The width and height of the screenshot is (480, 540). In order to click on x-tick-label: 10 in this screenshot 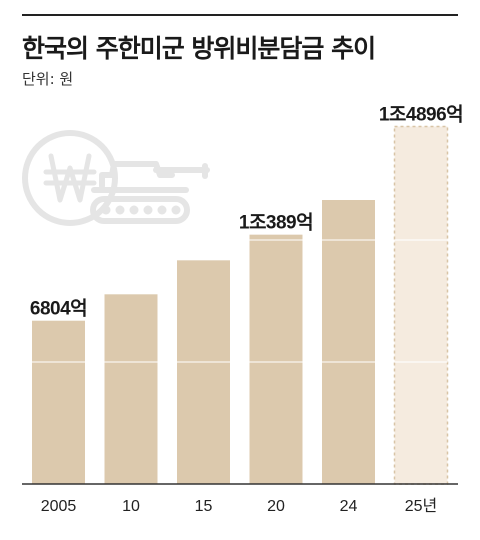, I will do `click(131, 506)`.